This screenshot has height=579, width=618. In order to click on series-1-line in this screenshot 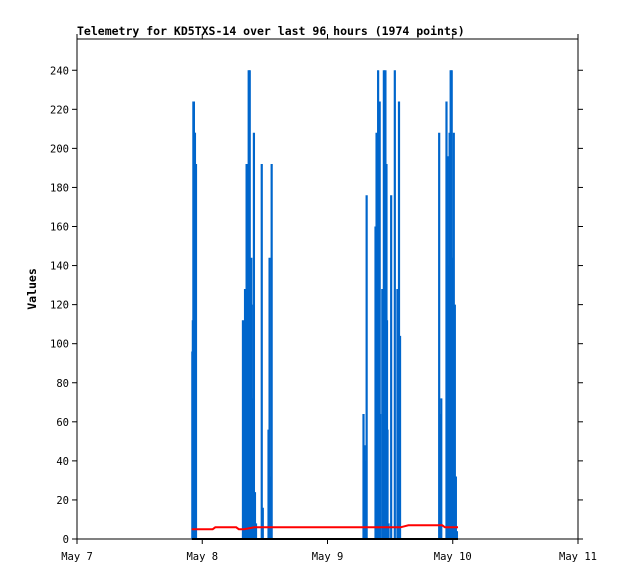, I will do `click(324, 527)`.